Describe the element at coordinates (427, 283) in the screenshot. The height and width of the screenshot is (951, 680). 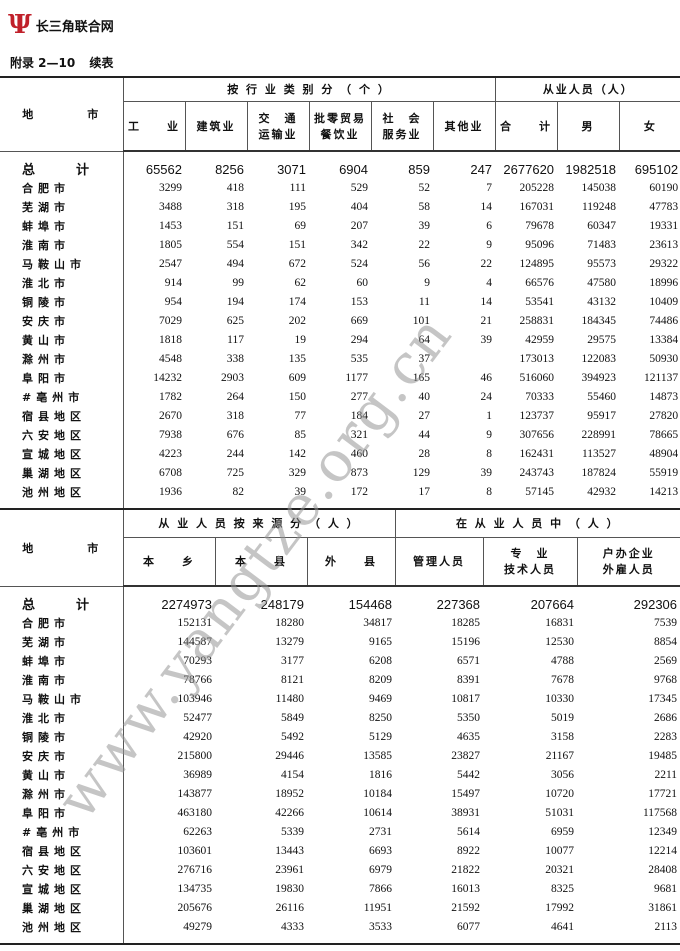
I see `table-cell: 9` at that location.